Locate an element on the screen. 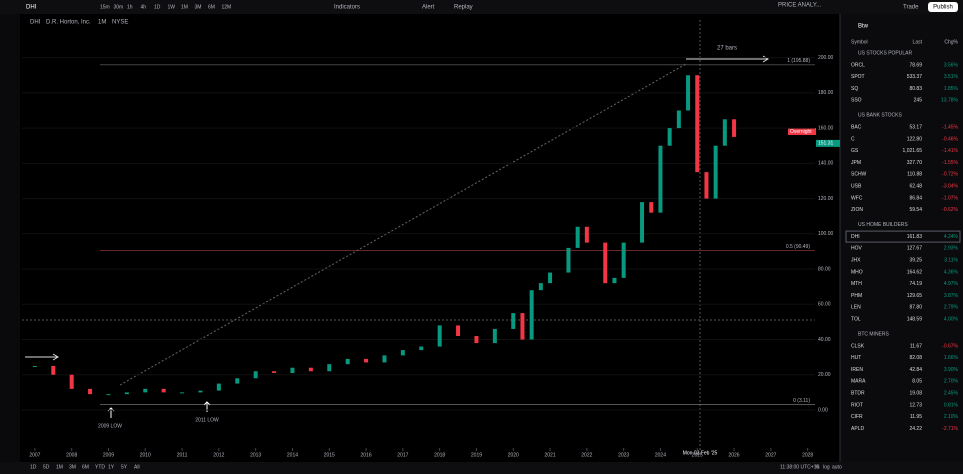 Image resolution: width=963 pixels, height=474 pixels. auto-toggle: auto is located at coordinates (837, 467).